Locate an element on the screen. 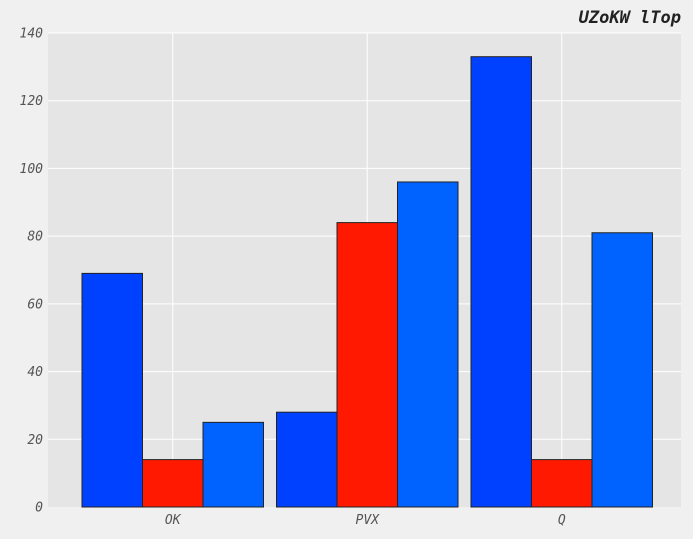 The height and width of the screenshot is (539, 693). x-tick-label: Q is located at coordinates (562, 520).